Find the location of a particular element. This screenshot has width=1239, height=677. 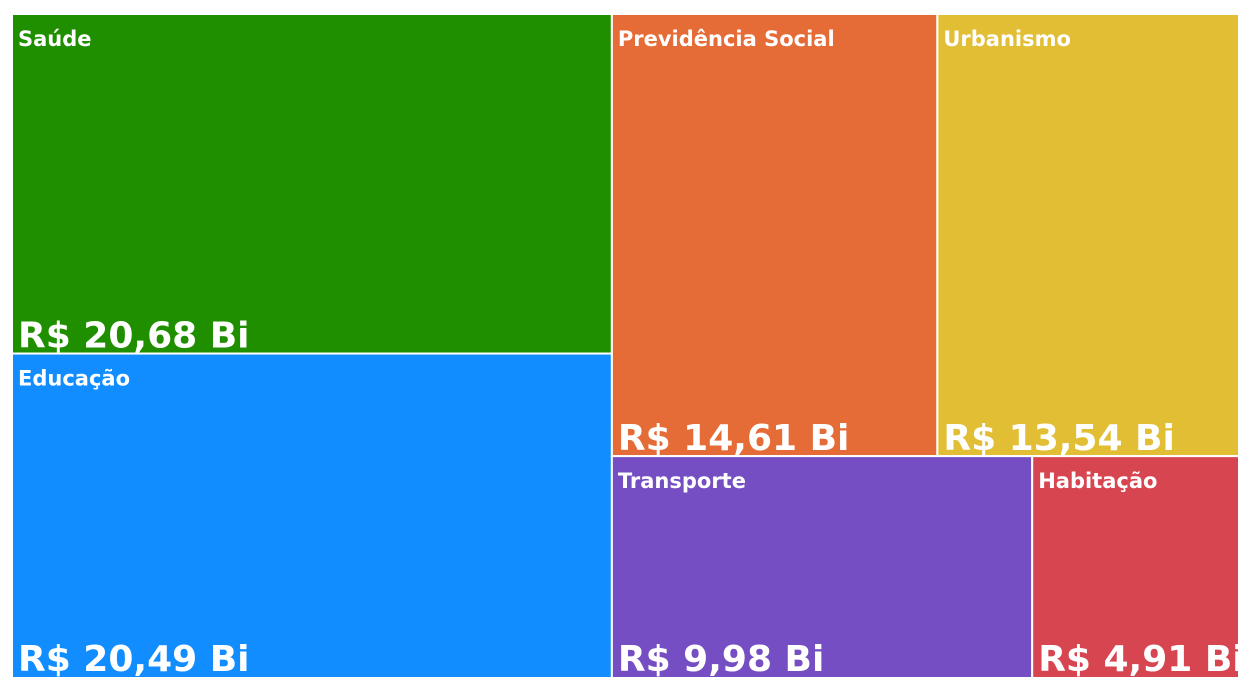

tile-value: R$ 4,91 Bi is located at coordinates (1138, 658).